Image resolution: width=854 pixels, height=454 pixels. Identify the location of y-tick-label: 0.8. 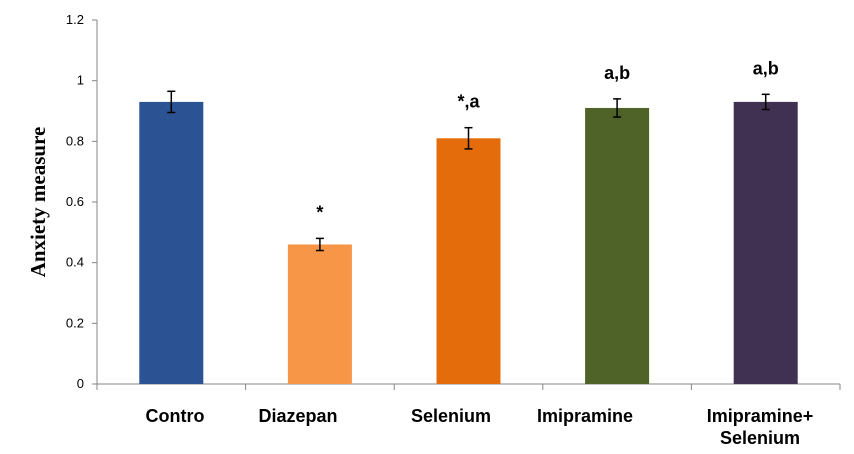
(75, 140).